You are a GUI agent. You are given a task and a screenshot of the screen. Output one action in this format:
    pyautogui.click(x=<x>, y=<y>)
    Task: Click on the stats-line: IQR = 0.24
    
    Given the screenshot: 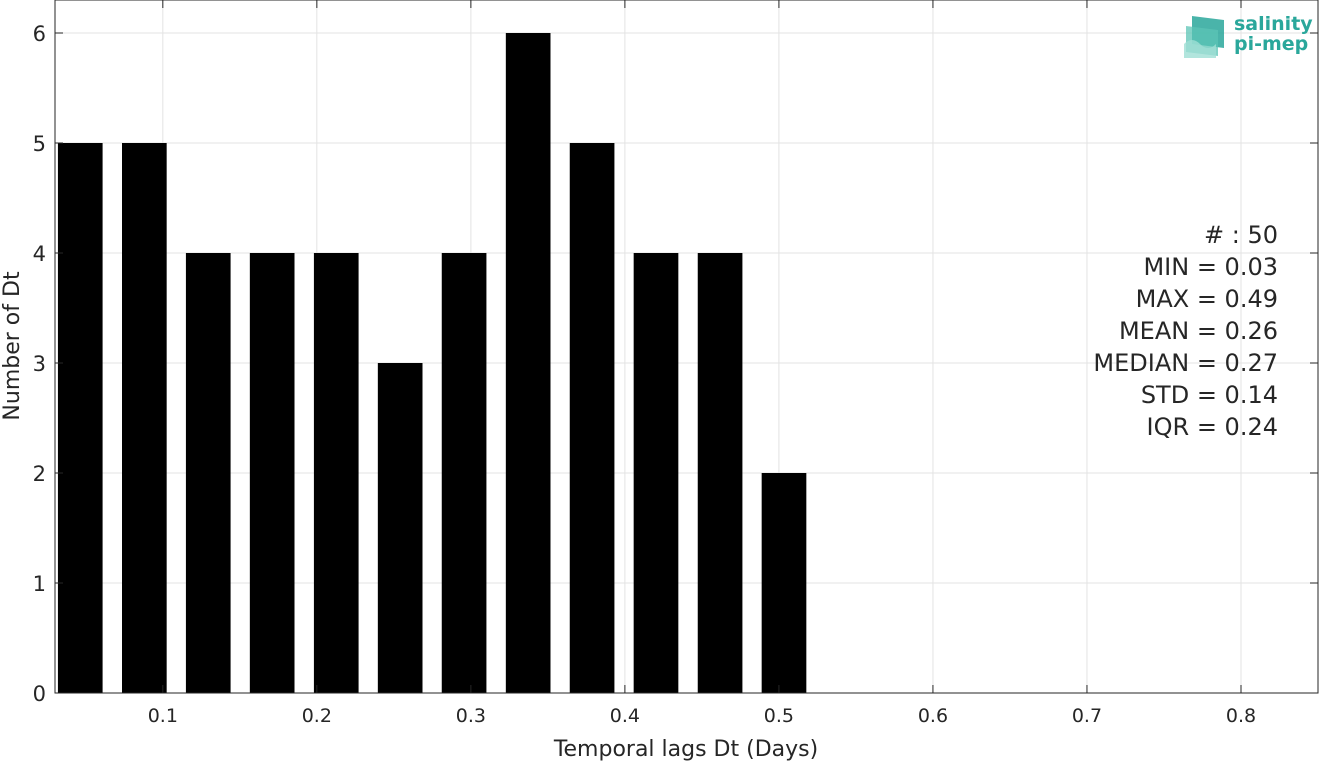 What is the action you would take?
    pyautogui.click(x=1212, y=427)
    